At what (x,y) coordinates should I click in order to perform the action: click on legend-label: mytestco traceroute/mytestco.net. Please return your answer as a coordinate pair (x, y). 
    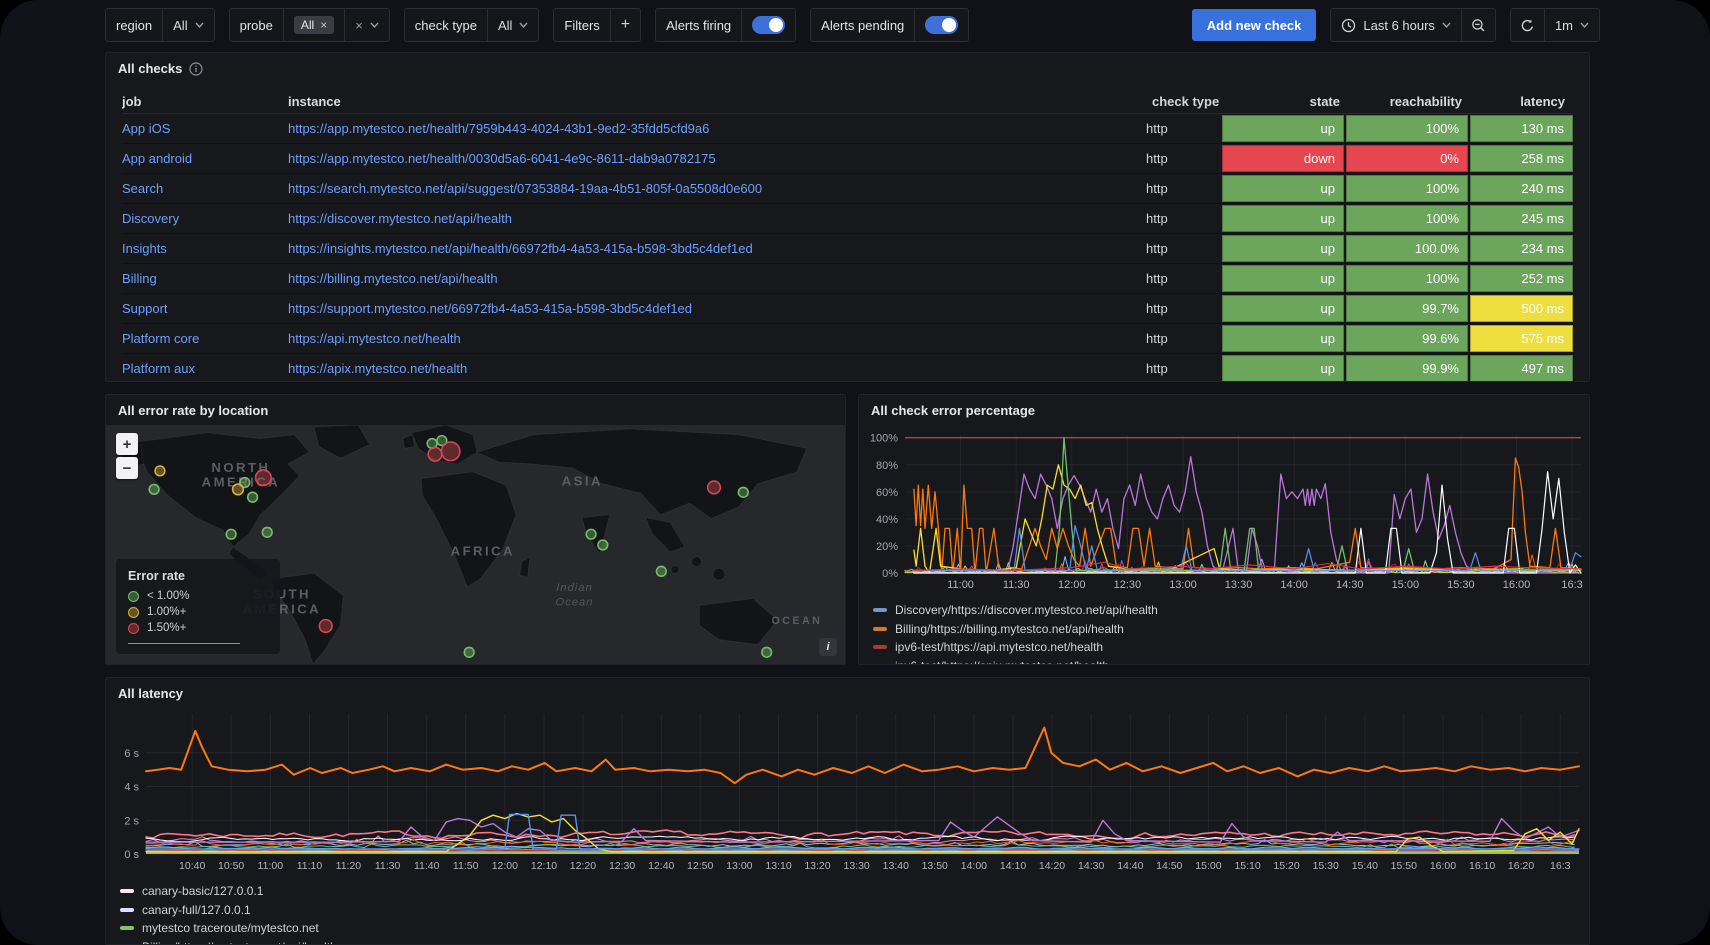
    Looking at the image, I should click on (230, 928).